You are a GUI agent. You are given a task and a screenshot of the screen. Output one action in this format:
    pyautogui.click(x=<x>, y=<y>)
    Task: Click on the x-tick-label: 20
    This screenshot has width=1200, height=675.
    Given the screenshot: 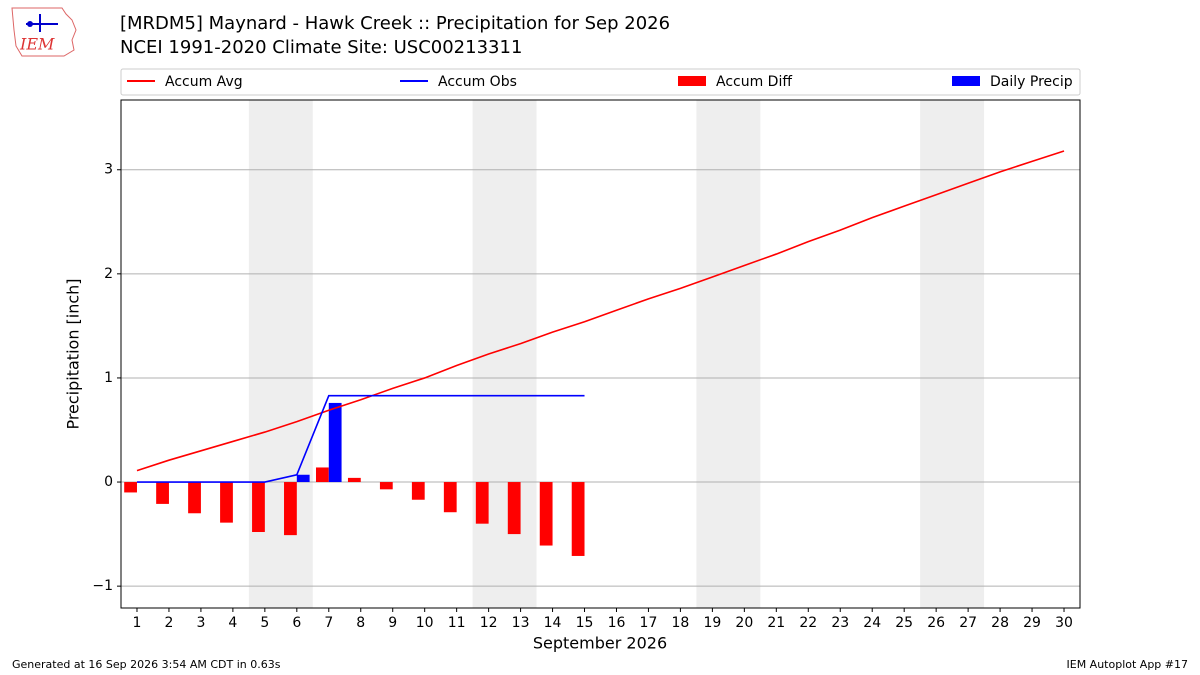 What is the action you would take?
    pyautogui.click(x=744, y=623)
    